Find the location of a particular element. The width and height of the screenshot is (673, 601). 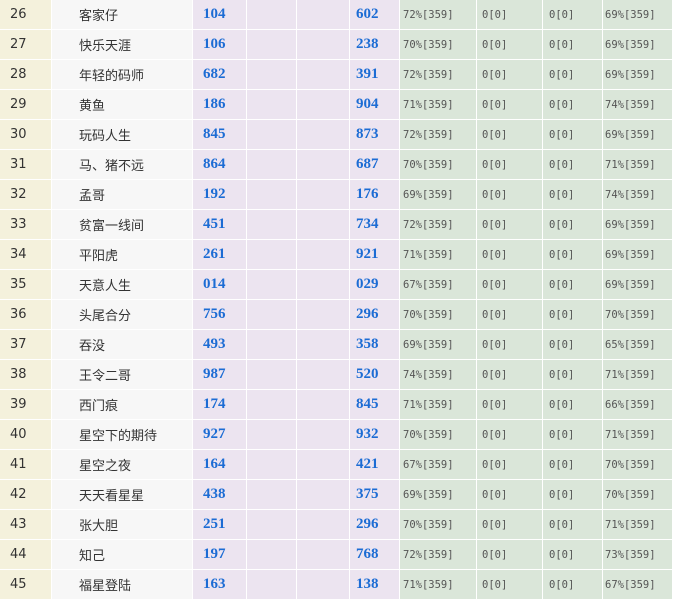

name: 吞没 is located at coordinates (92, 346).